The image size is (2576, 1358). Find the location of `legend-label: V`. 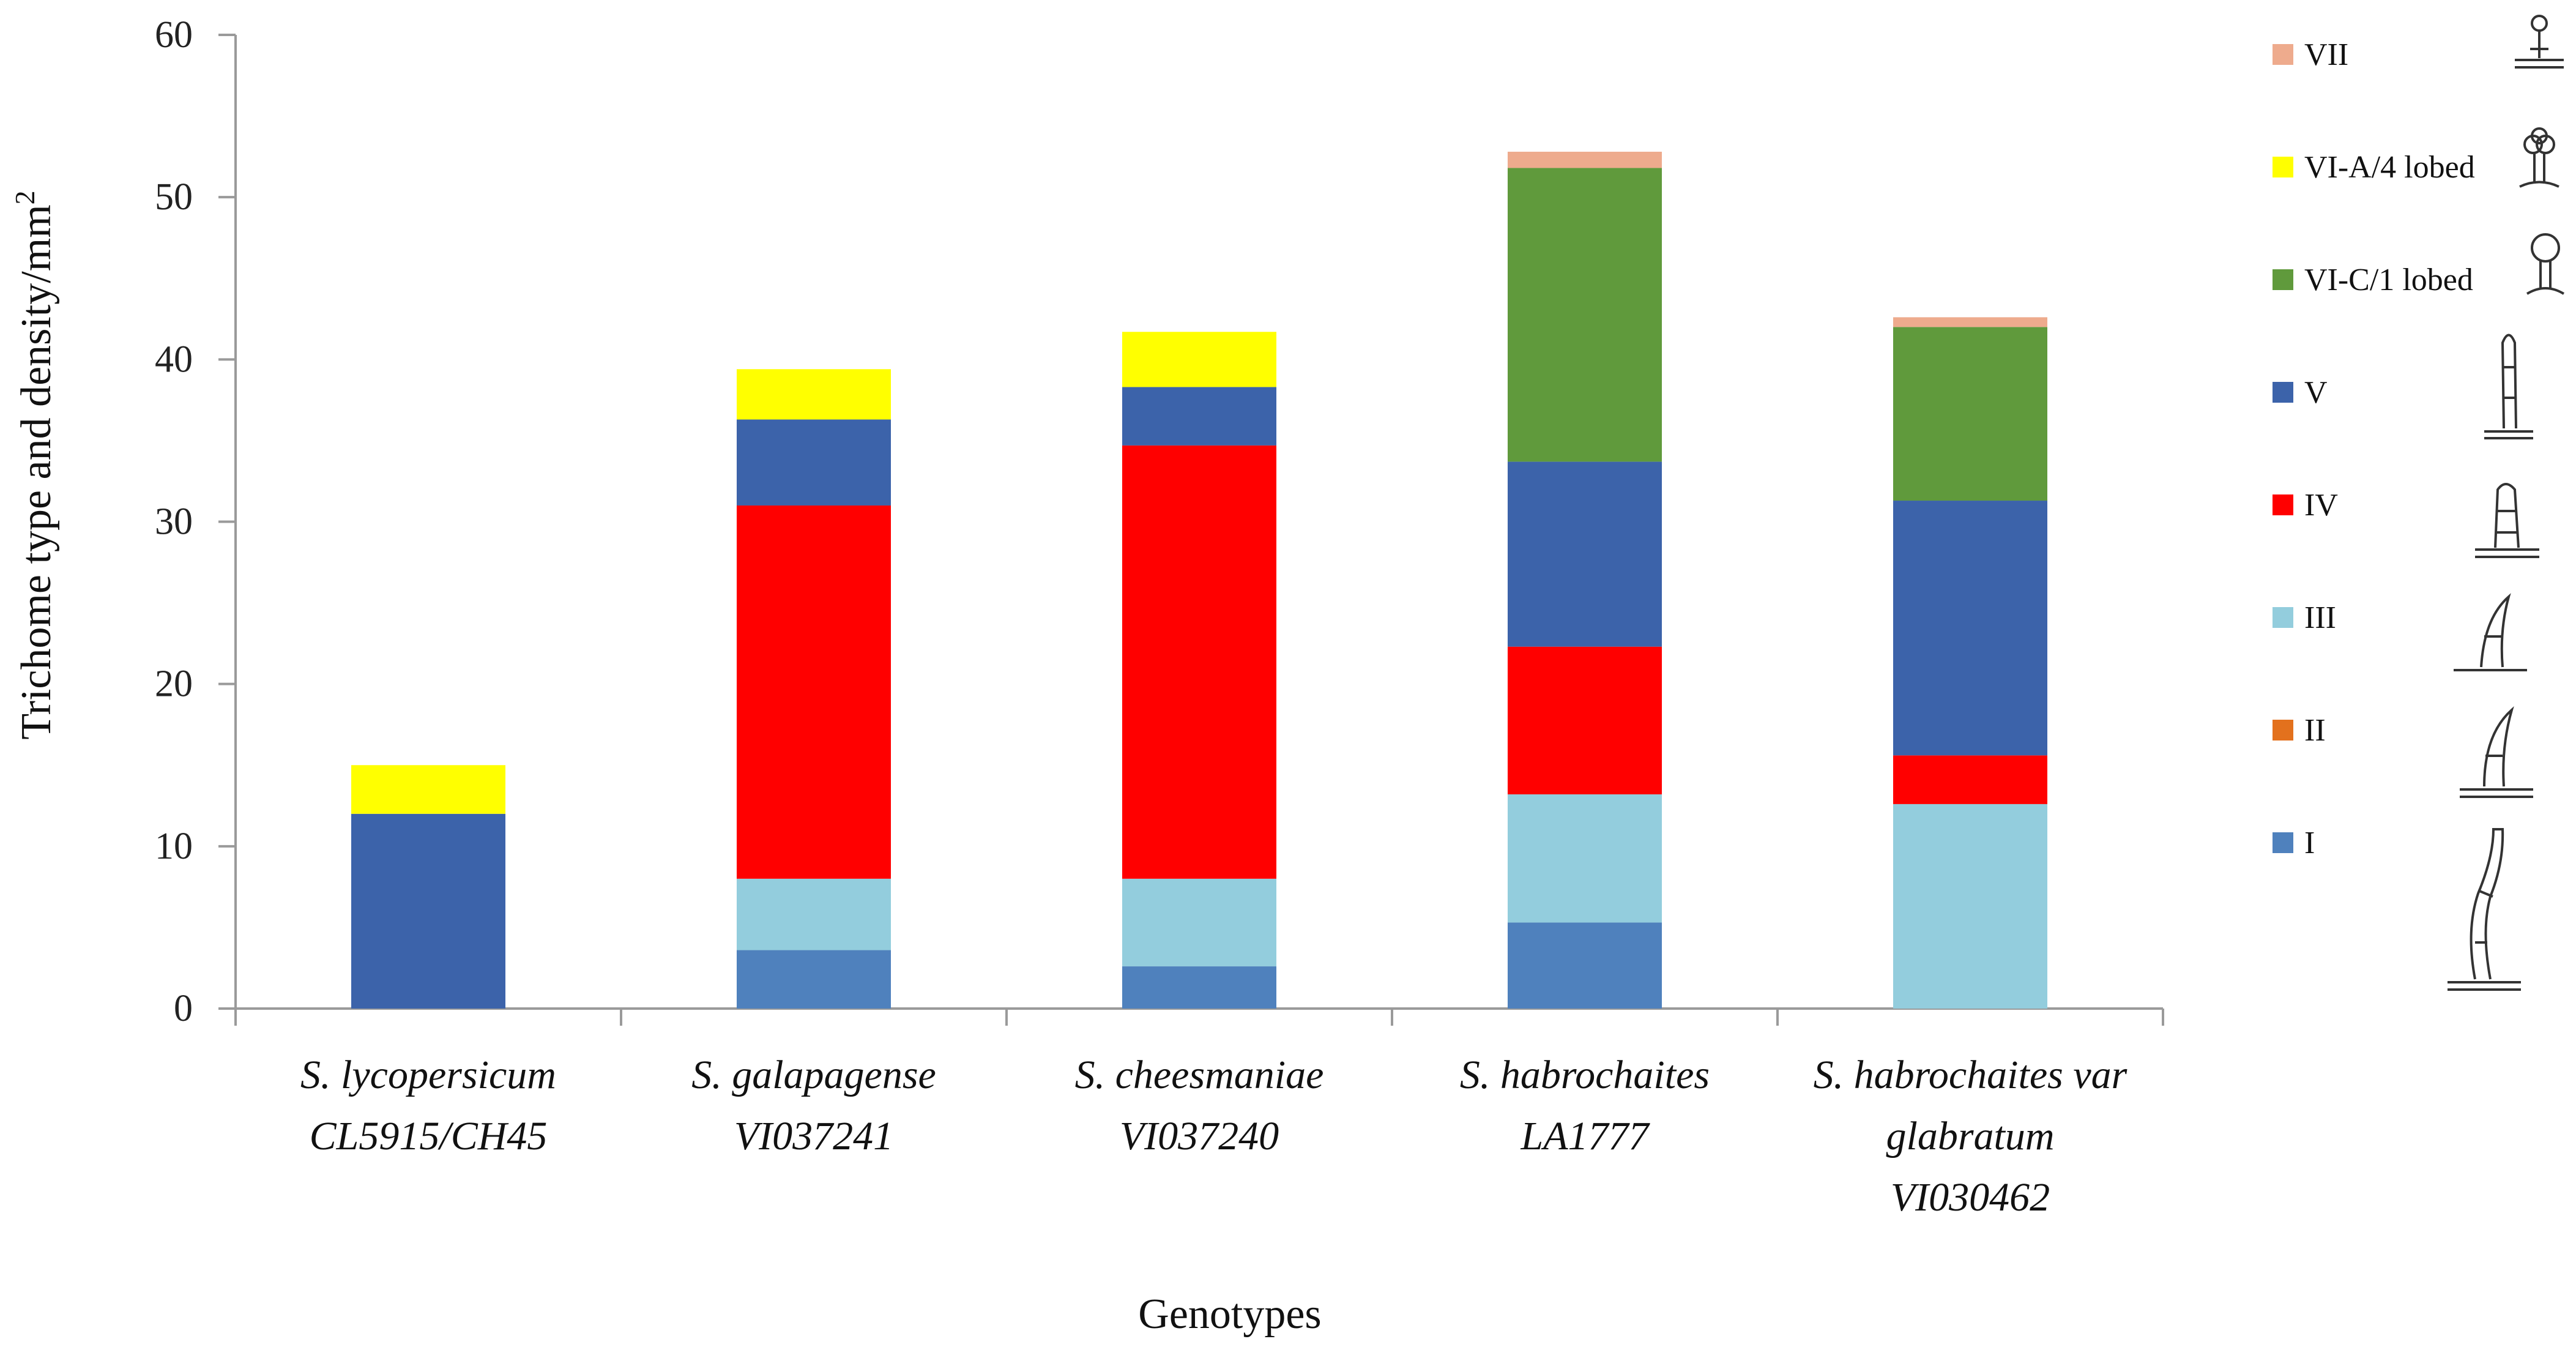

legend-label: V is located at coordinates (2316, 392).